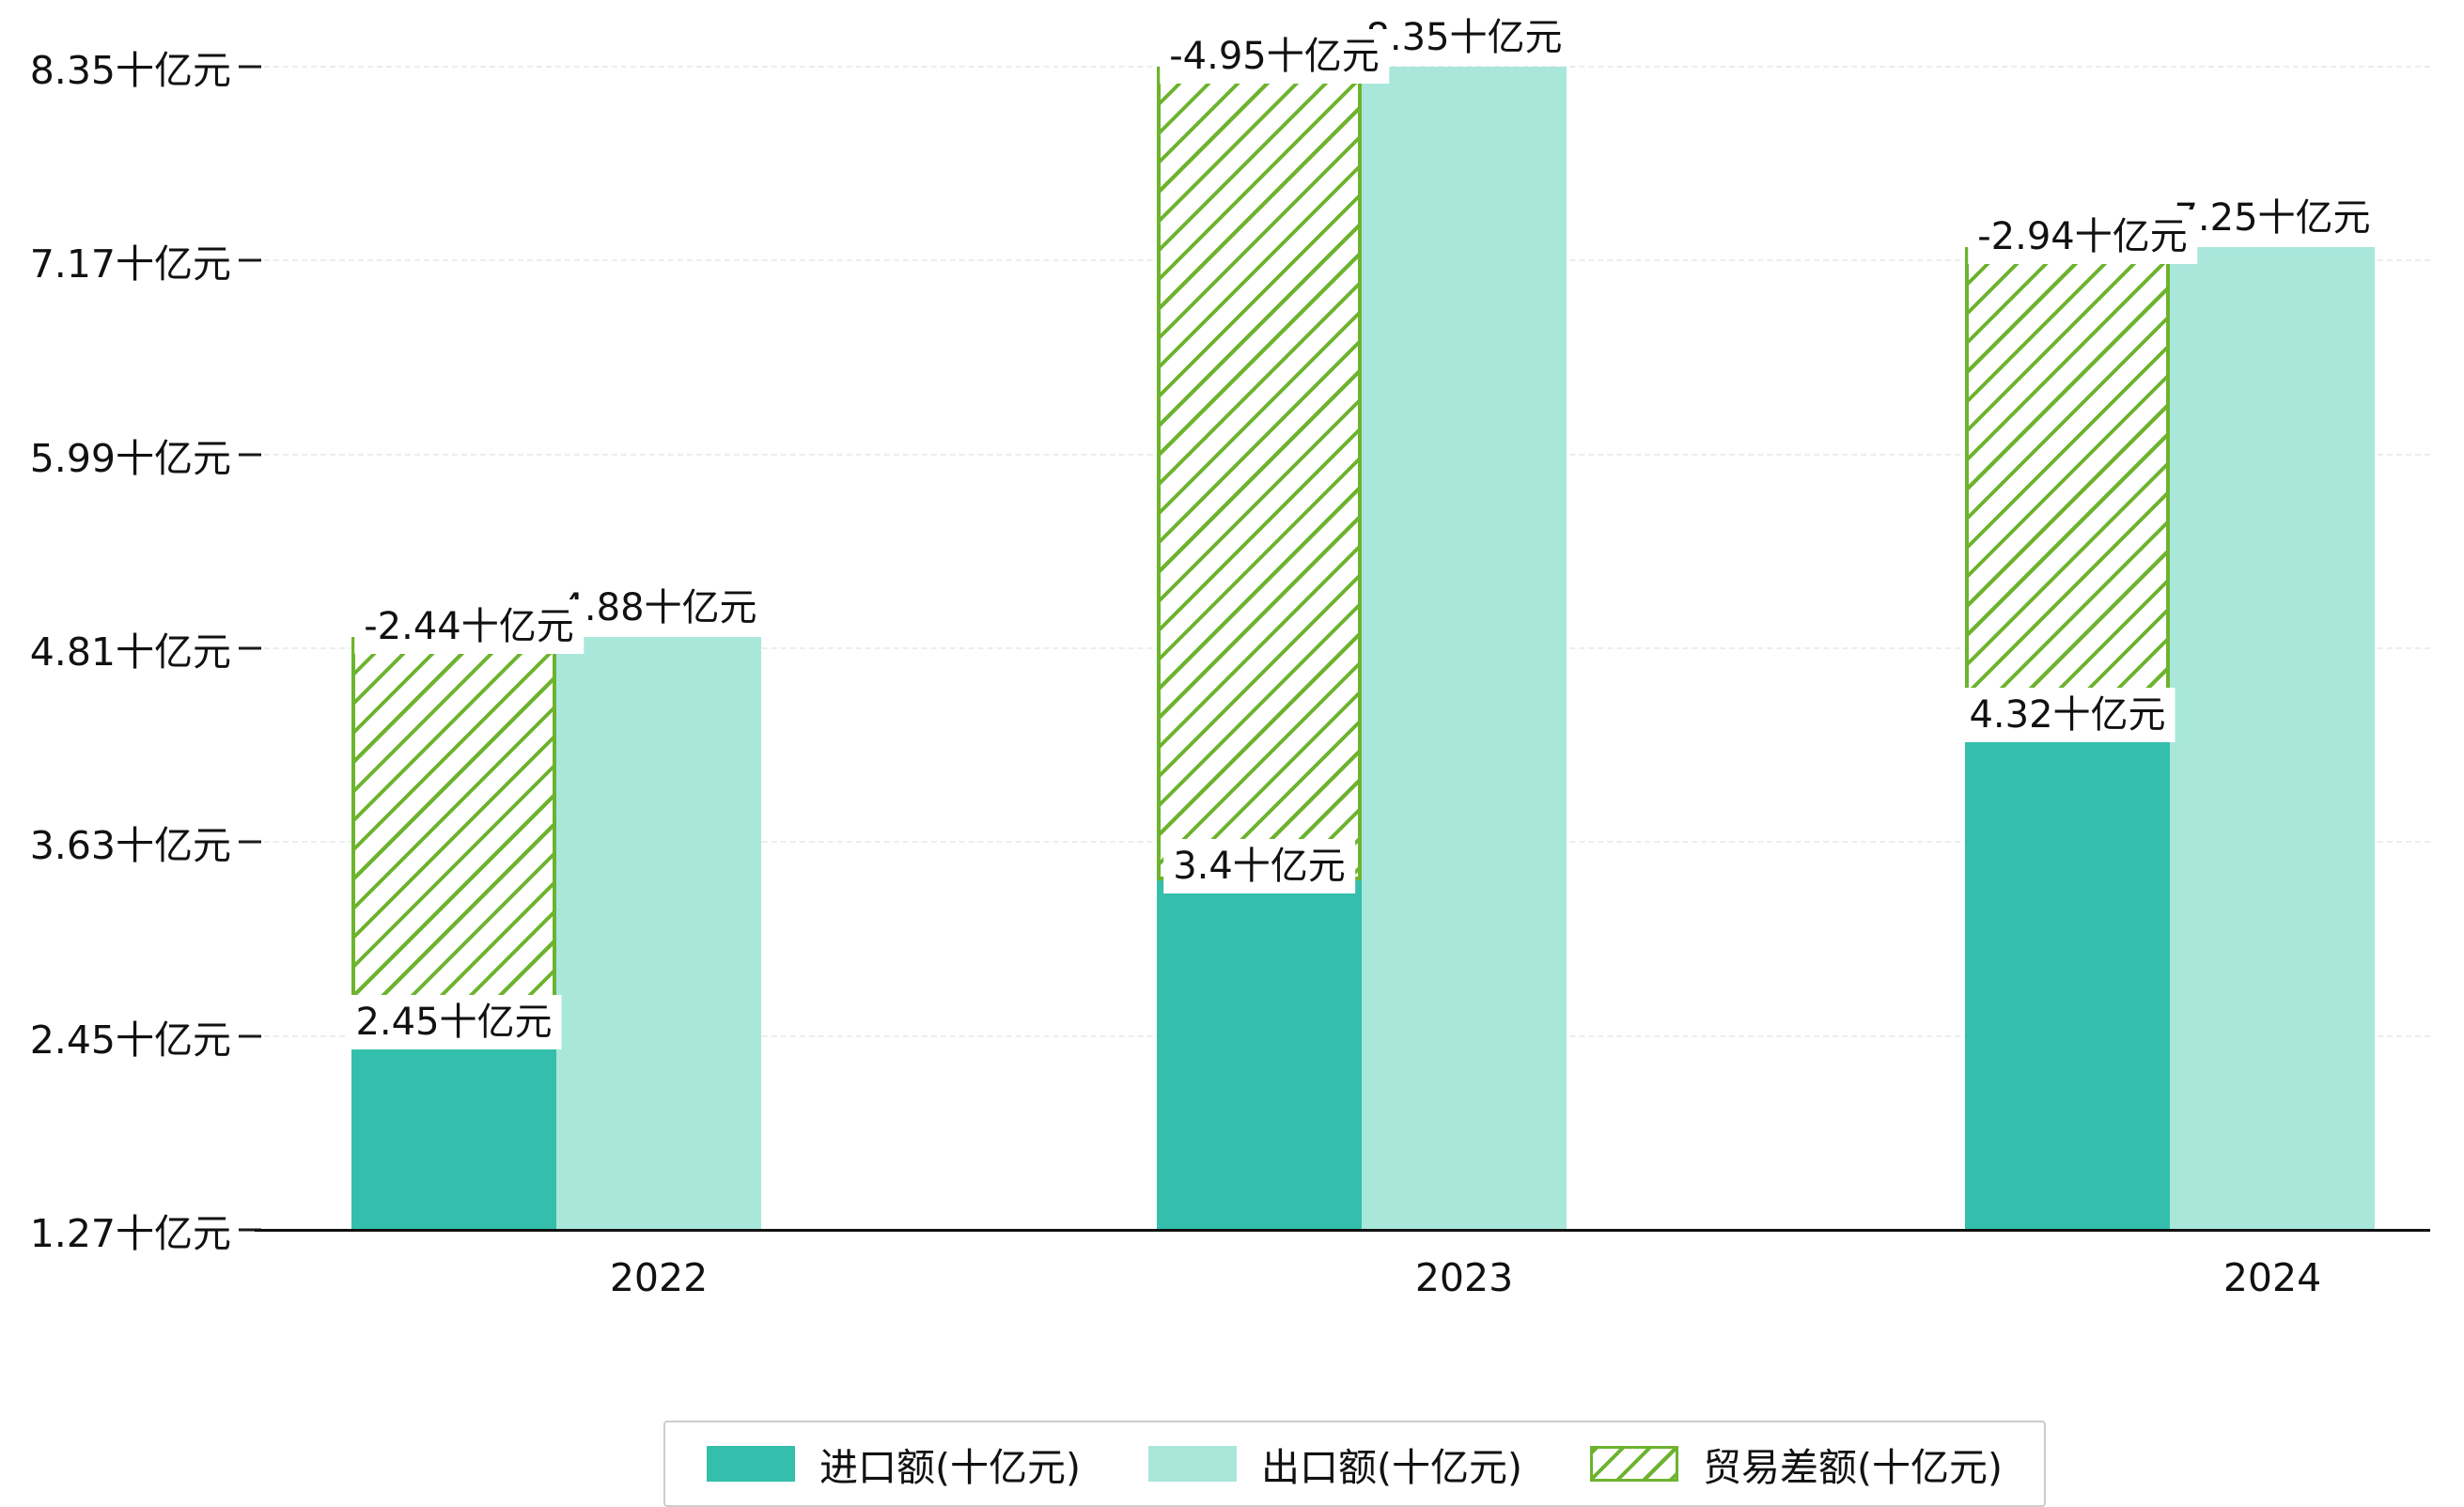  Describe the element at coordinates (659, 1277) in the screenshot. I see `x-axis-tick-label: 2022` at that location.